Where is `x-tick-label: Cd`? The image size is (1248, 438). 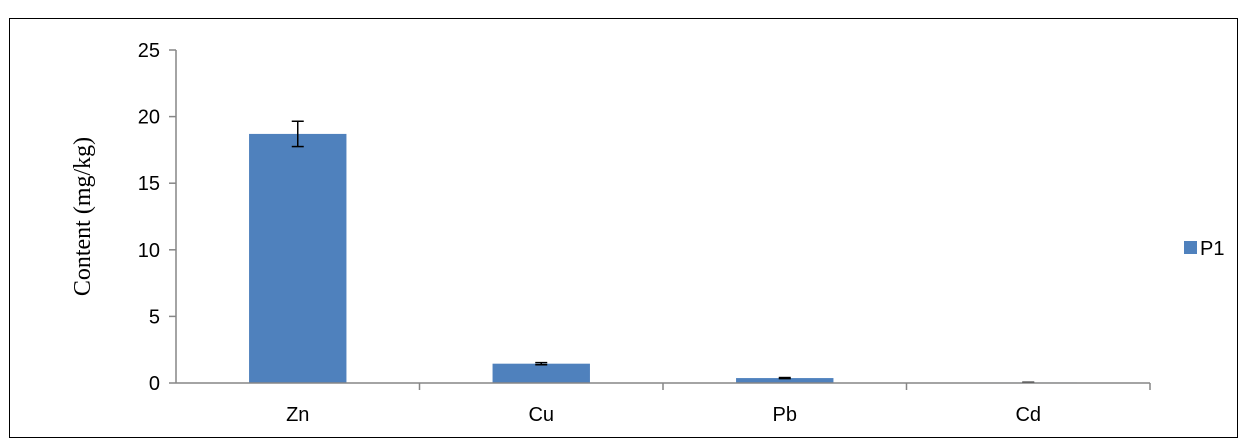 x-tick-label: Cd is located at coordinates (1028, 415).